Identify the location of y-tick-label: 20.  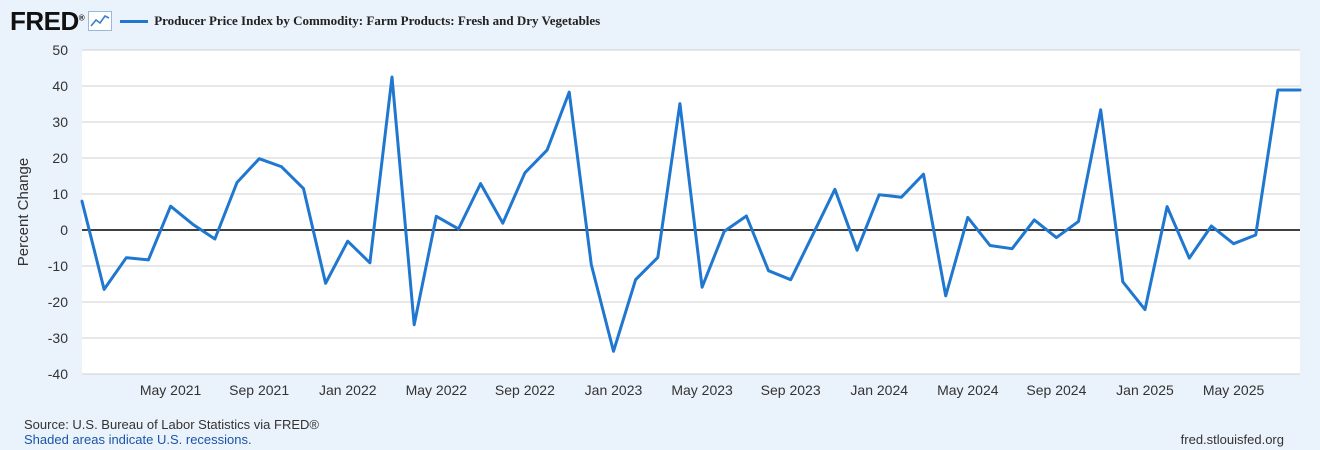
(60, 158).